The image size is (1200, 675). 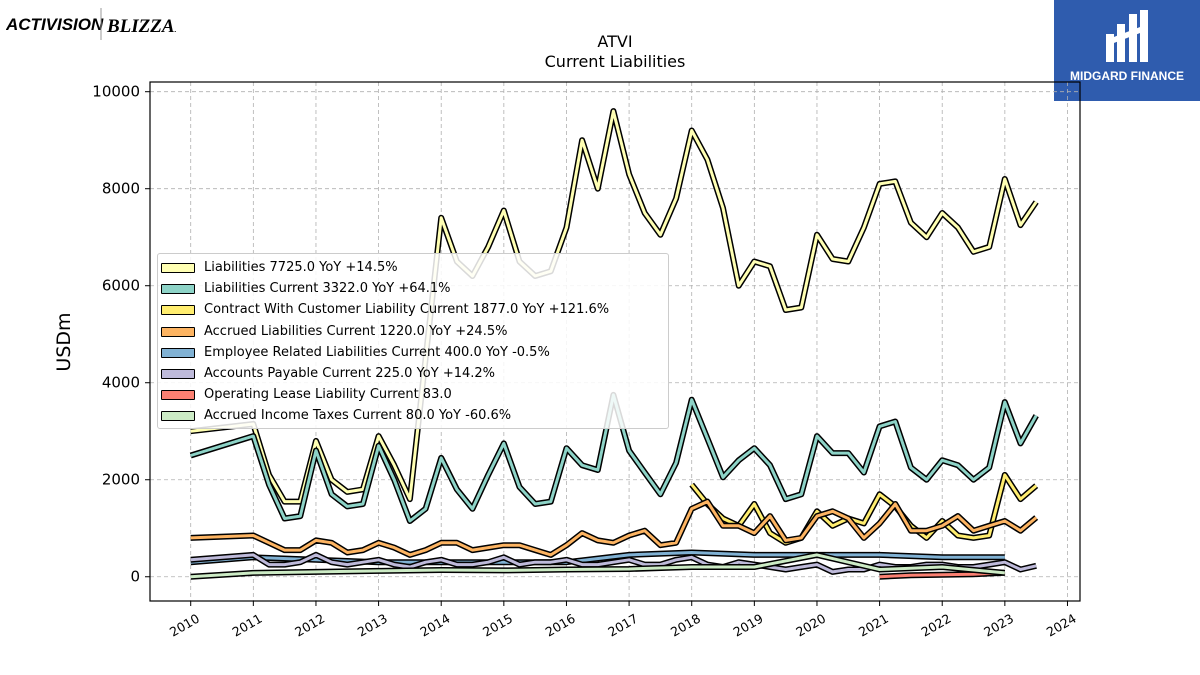 What do you see at coordinates (998, 625) in the screenshot?
I see `x-tick-label: 2023` at bounding box center [998, 625].